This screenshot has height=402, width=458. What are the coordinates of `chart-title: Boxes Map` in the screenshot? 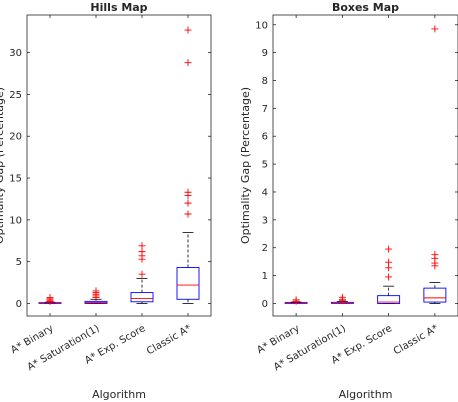 It's located at (365, 7).